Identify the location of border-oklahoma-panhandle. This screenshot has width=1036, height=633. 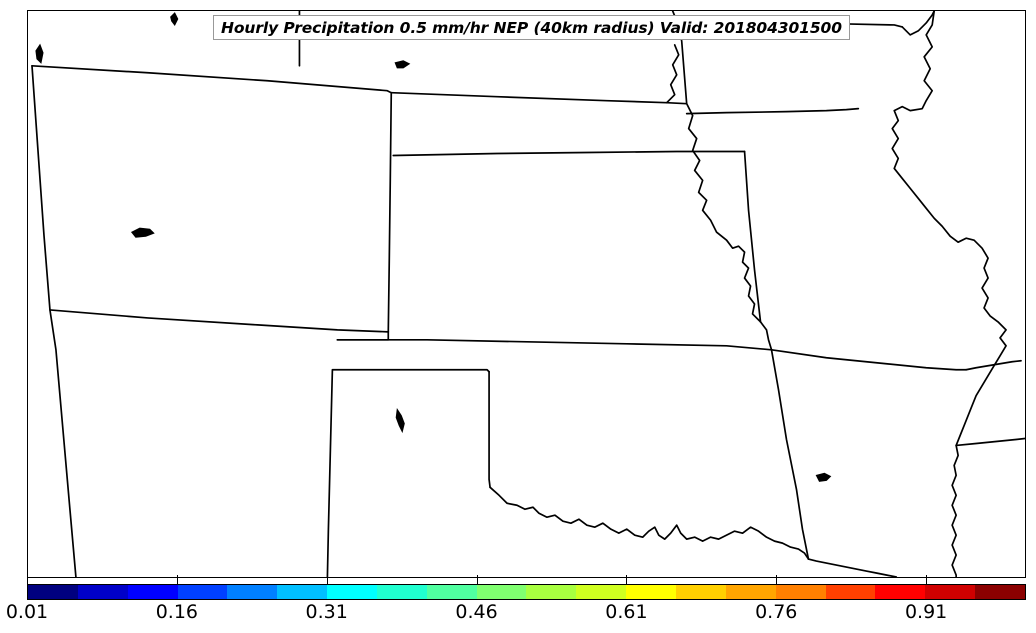
(408, 472).